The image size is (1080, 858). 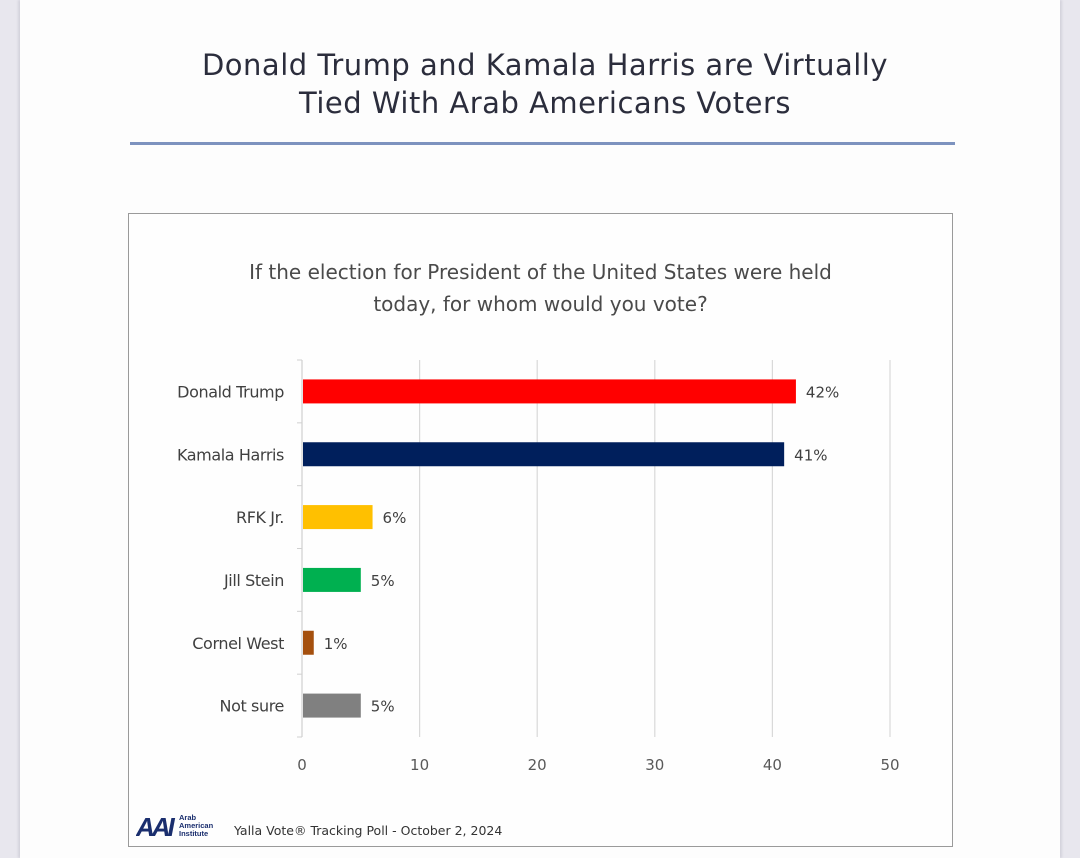 What do you see at coordinates (549, 391) in the screenshot?
I see `bar-donald-trump` at bounding box center [549, 391].